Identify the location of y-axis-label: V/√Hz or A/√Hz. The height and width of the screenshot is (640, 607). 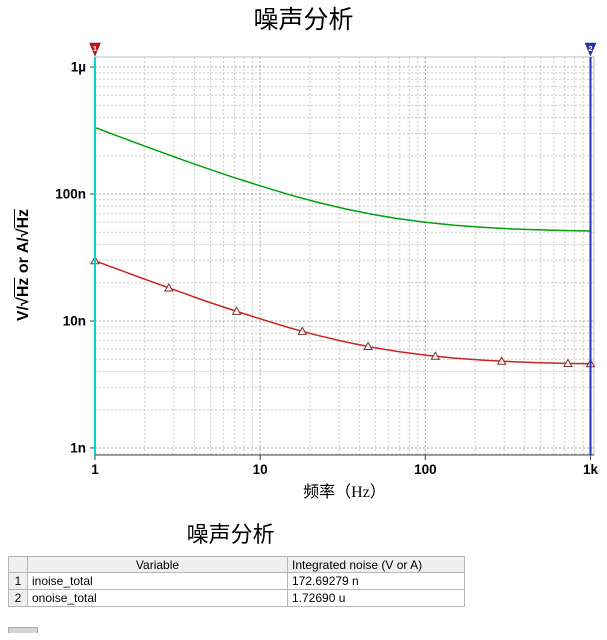
(23, 265).